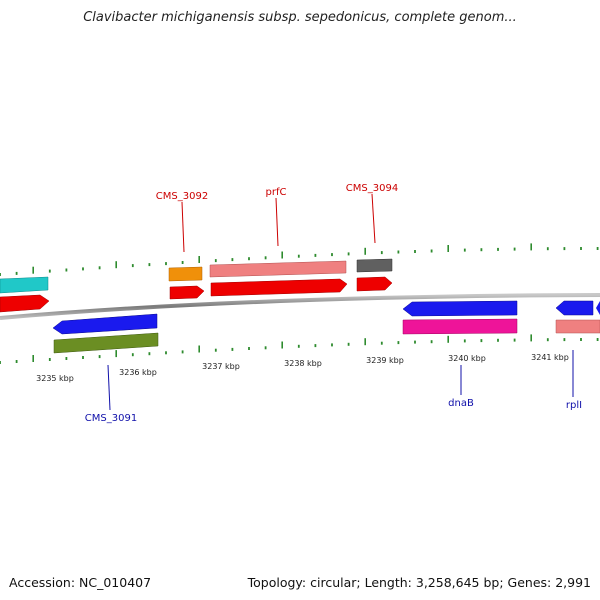 The height and width of the screenshot is (600, 600). Describe the element at coordinates (106, 343) in the screenshot. I see `gene-olive-cms3091` at that location.